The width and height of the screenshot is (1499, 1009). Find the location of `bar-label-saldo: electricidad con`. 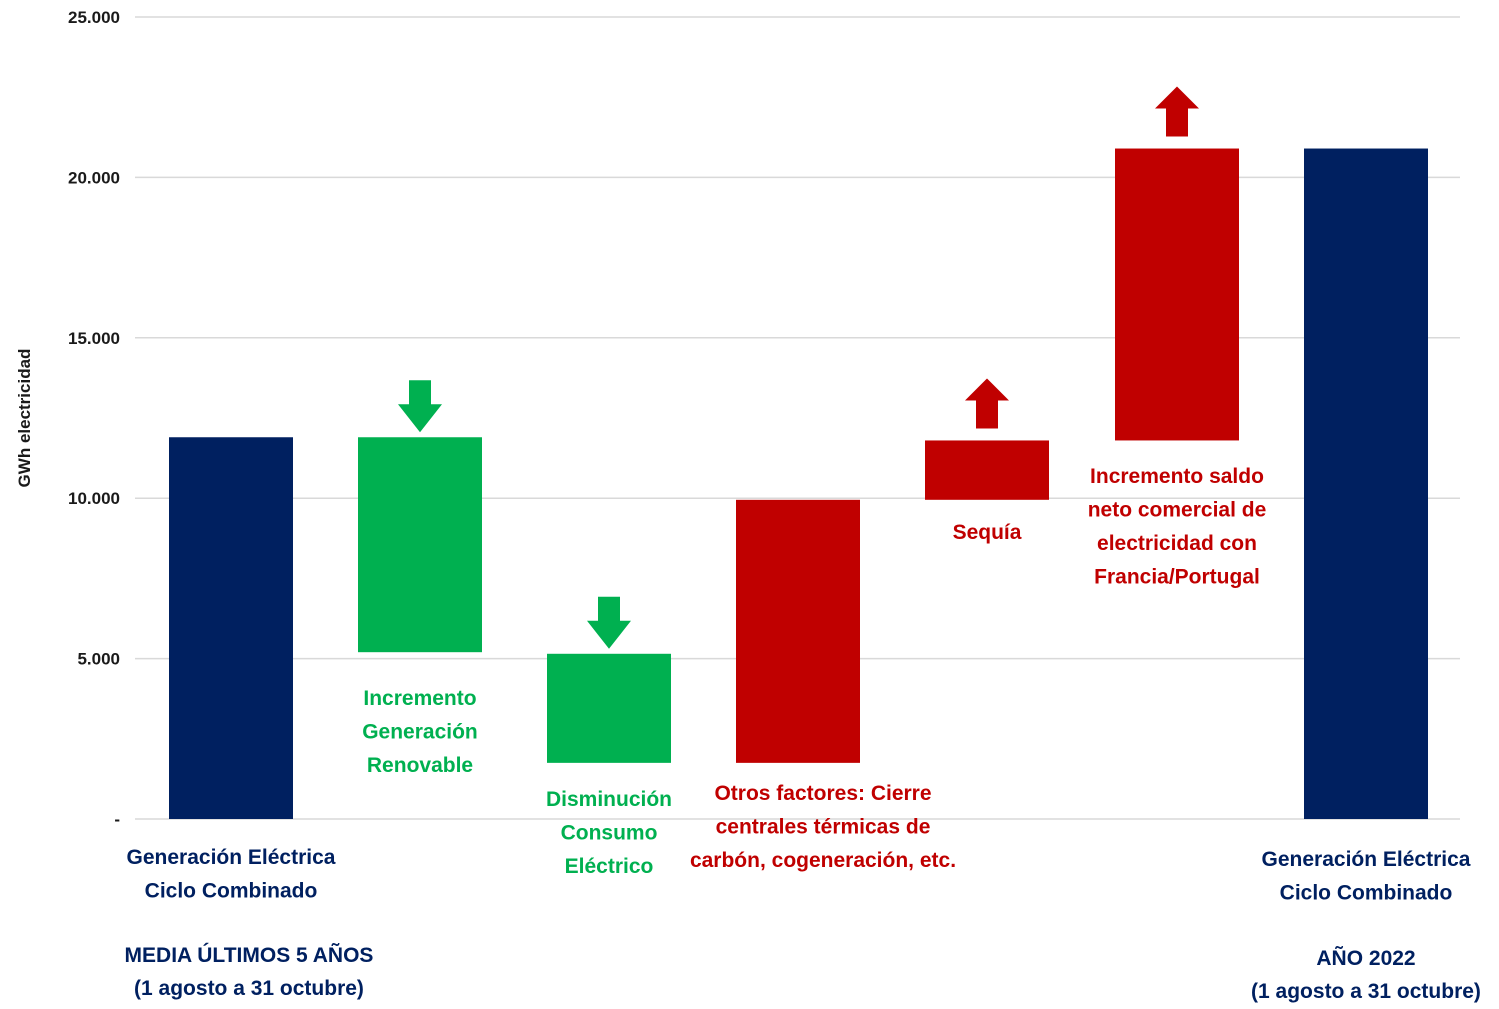

bar-label-saldo: electricidad con is located at coordinates (1177, 543).